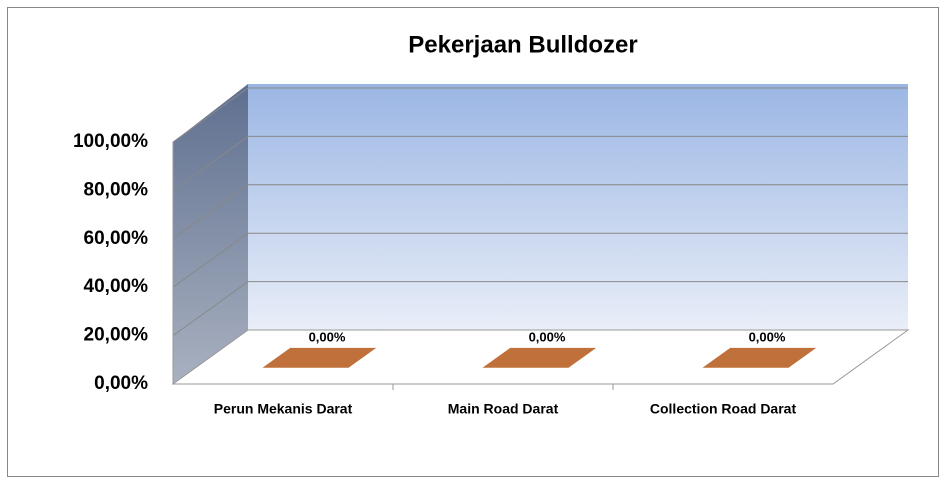 This screenshot has width=946, height=484. I want to click on side-wall, so click(210, 234).